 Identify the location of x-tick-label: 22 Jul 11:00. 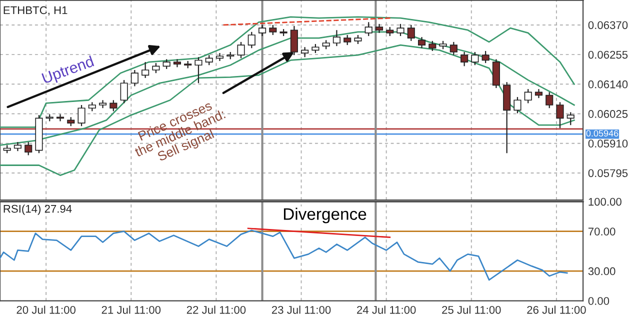
(216, 310).